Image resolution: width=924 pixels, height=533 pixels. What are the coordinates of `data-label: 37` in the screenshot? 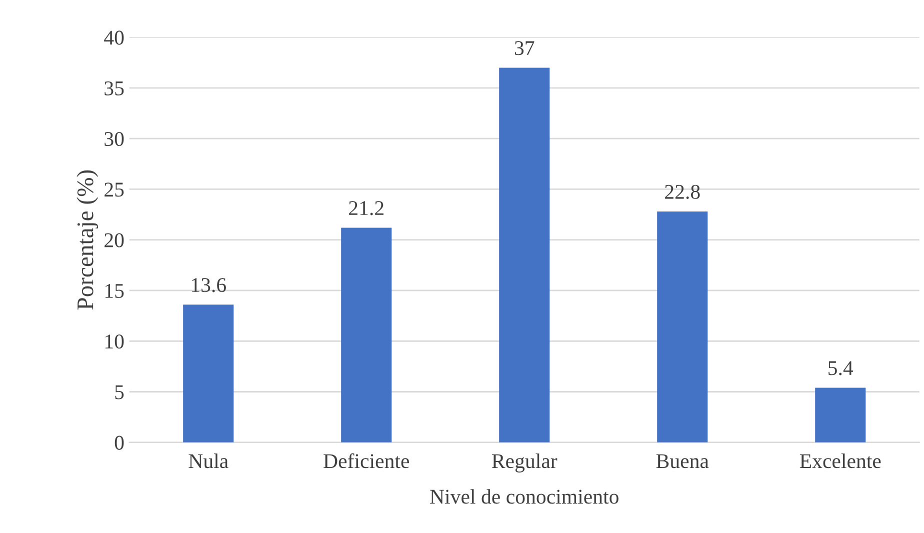 It's located at (524, 48).